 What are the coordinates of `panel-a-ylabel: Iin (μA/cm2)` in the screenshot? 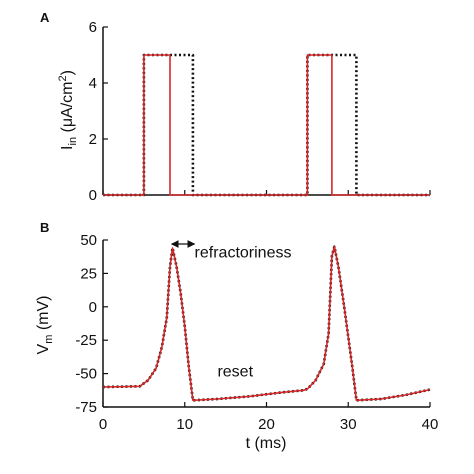 It's located at (68, 110).